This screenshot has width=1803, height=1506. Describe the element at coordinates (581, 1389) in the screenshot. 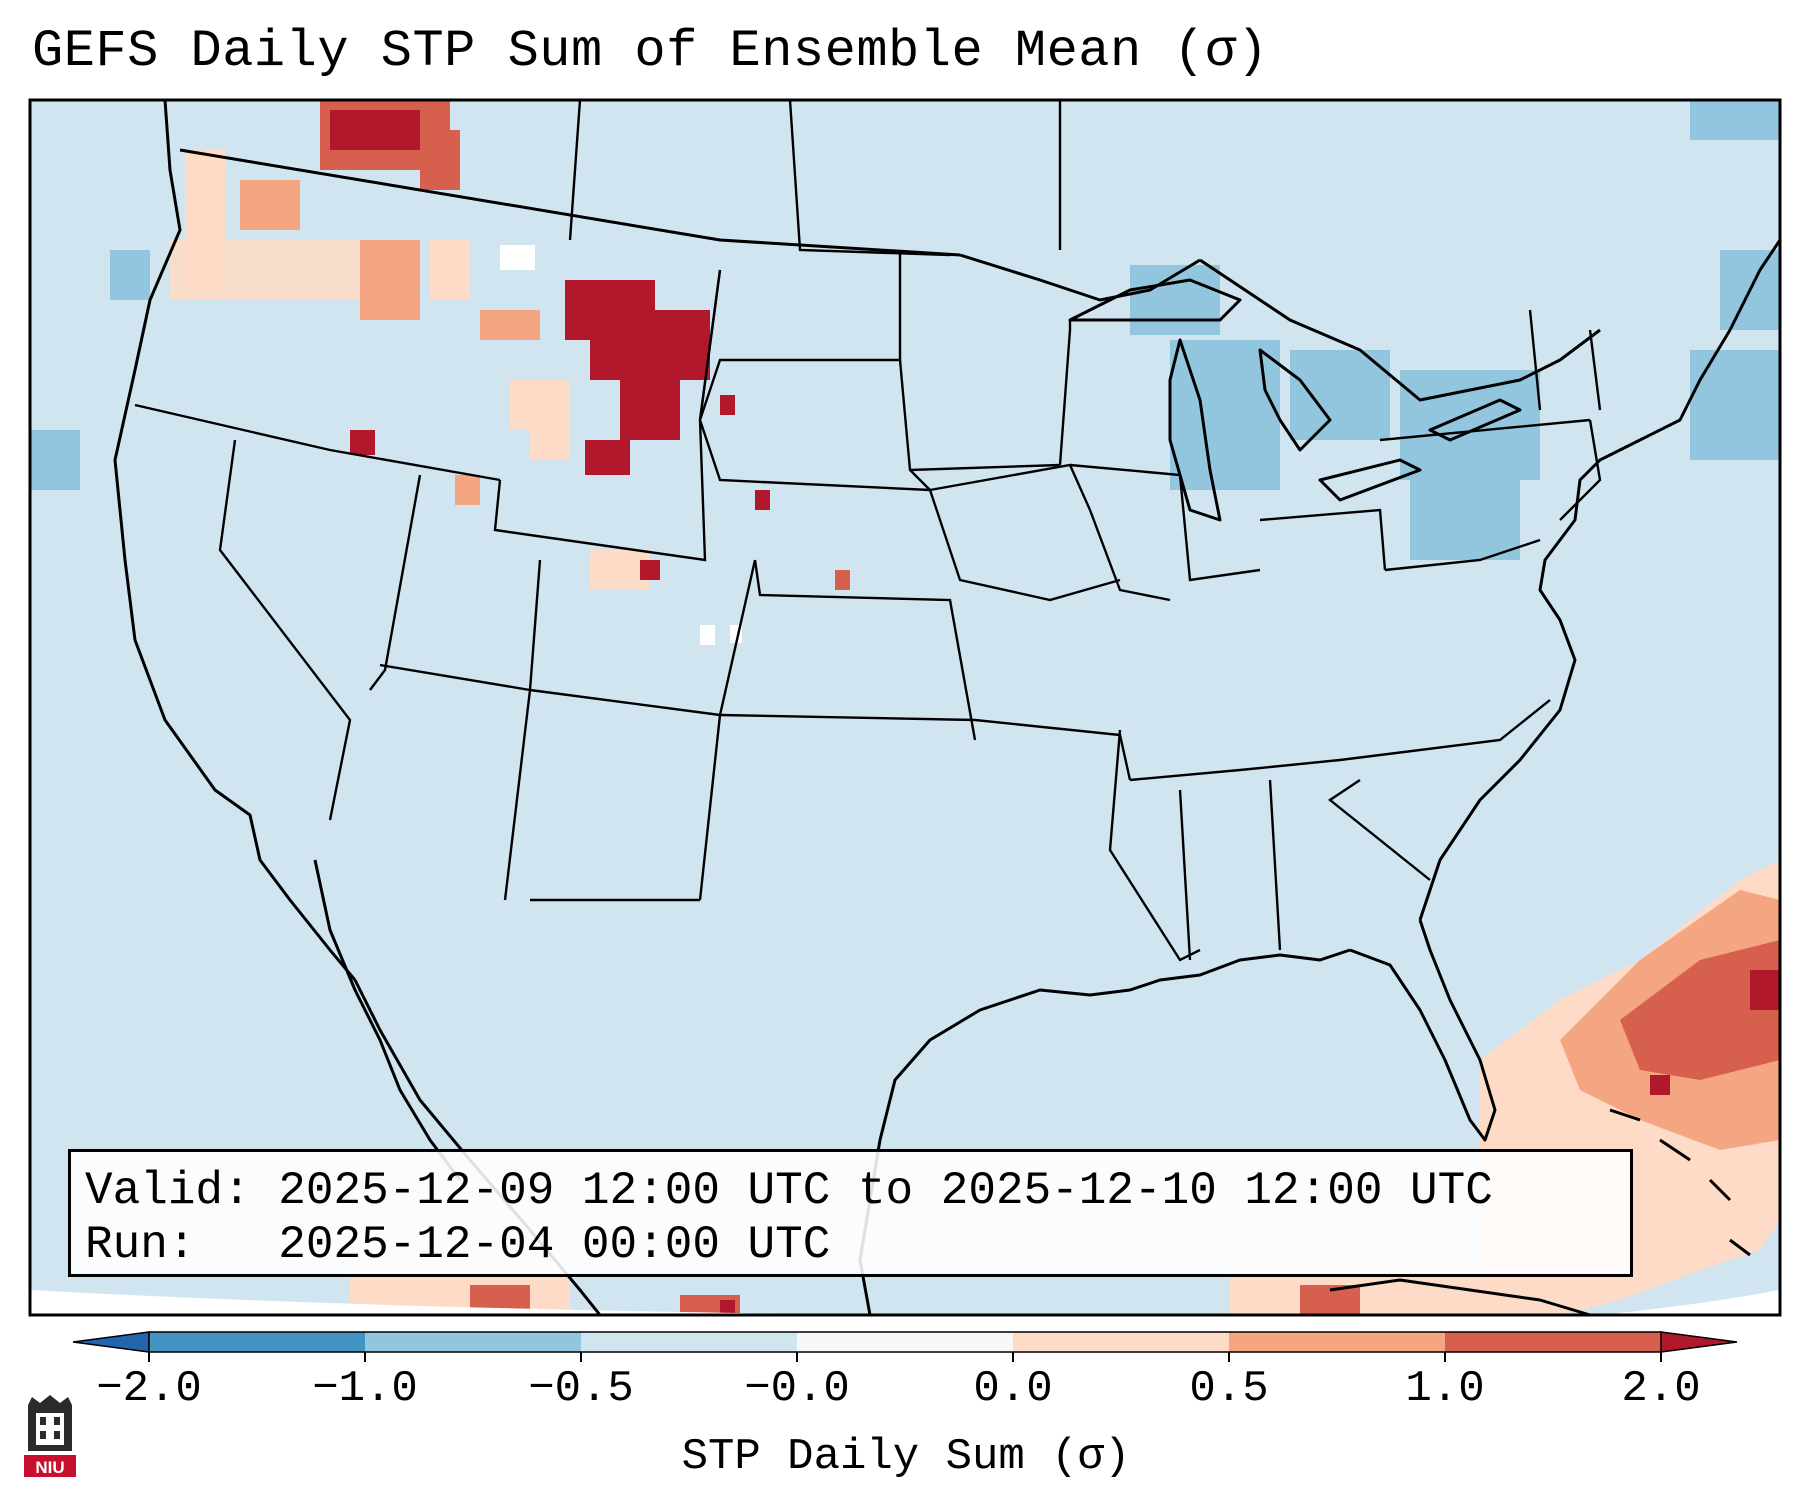

I see `colorbar-tick-label: −0.5` at that location.